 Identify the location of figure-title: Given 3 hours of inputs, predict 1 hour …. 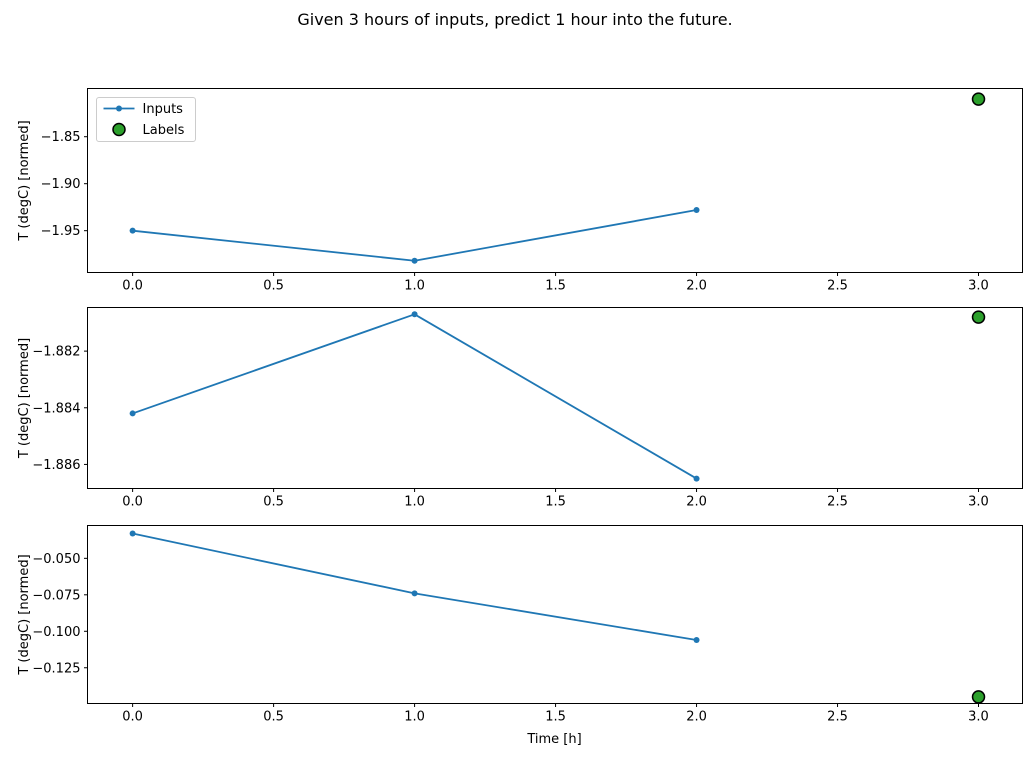
(515, 19).